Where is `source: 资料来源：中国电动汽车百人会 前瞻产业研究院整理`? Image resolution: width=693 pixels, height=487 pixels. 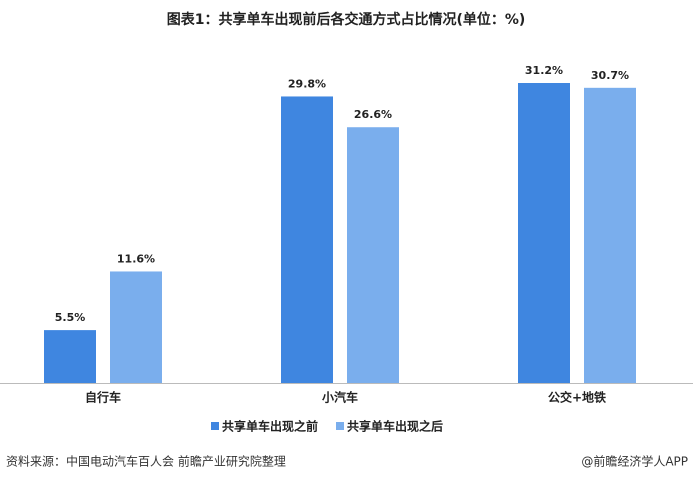
source: 资料来源：中国电动汽车百人会 前瞻产业研究院整理 is located at coordinates (146, 461).